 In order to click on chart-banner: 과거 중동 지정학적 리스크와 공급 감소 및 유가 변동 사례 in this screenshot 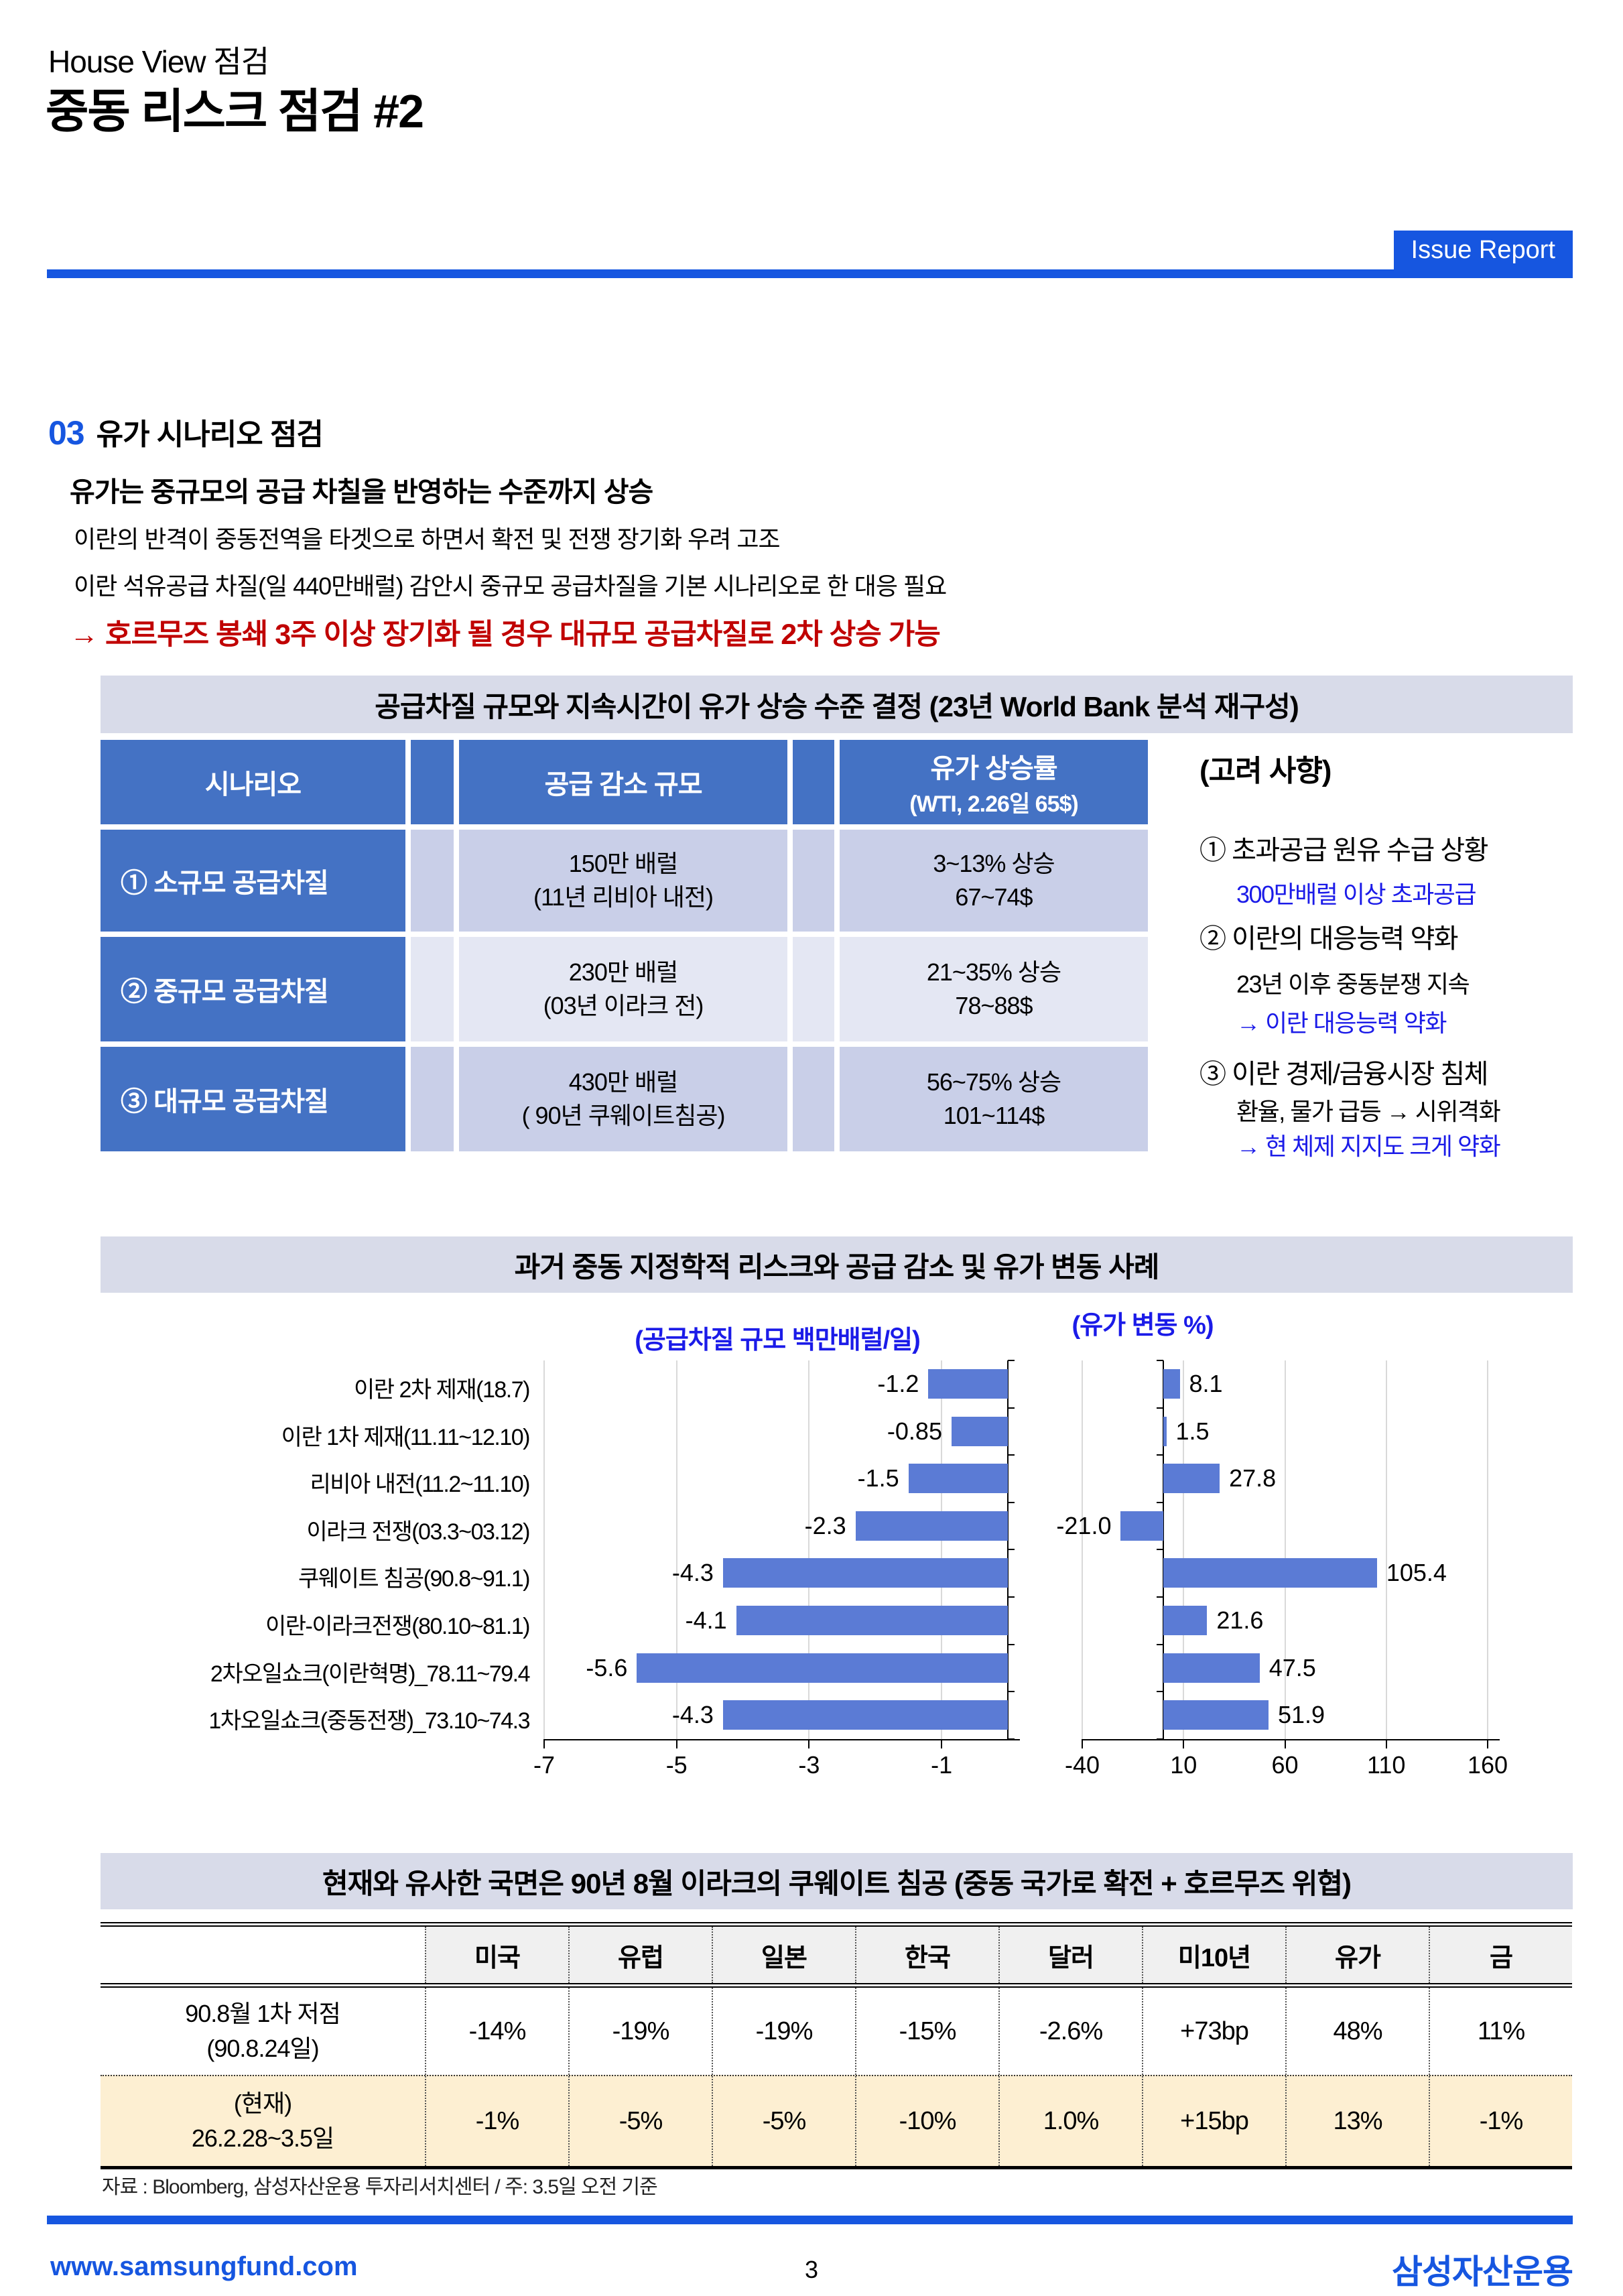, I will do `click(837, 1264)`.